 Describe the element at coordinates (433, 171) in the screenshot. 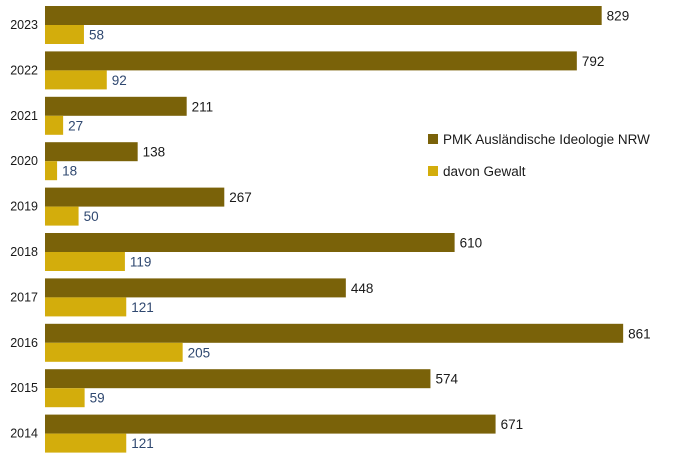

I see `legend-swatch-gewalt` at that location.